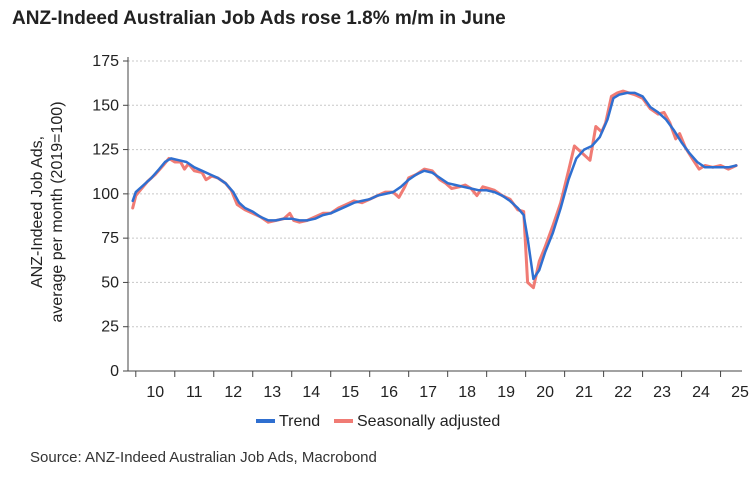 The image size is (752, 477). What do you see at coordinates (428, 421) in the screenshot?
I see `legend-label-seasonally-adjusted: Seasonally adjusted` at bounding box center [428, 421].